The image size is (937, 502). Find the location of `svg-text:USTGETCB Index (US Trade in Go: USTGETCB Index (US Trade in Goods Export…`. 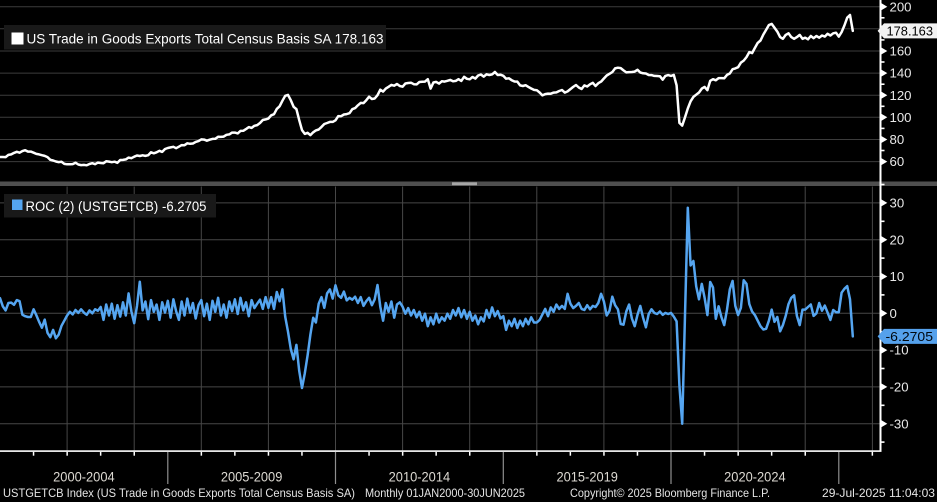

svg-text:USTGETCB Index (US Trade in Go: USTGETCB Index (US Trade in Goods Export… is located at coordinates (179, 493).